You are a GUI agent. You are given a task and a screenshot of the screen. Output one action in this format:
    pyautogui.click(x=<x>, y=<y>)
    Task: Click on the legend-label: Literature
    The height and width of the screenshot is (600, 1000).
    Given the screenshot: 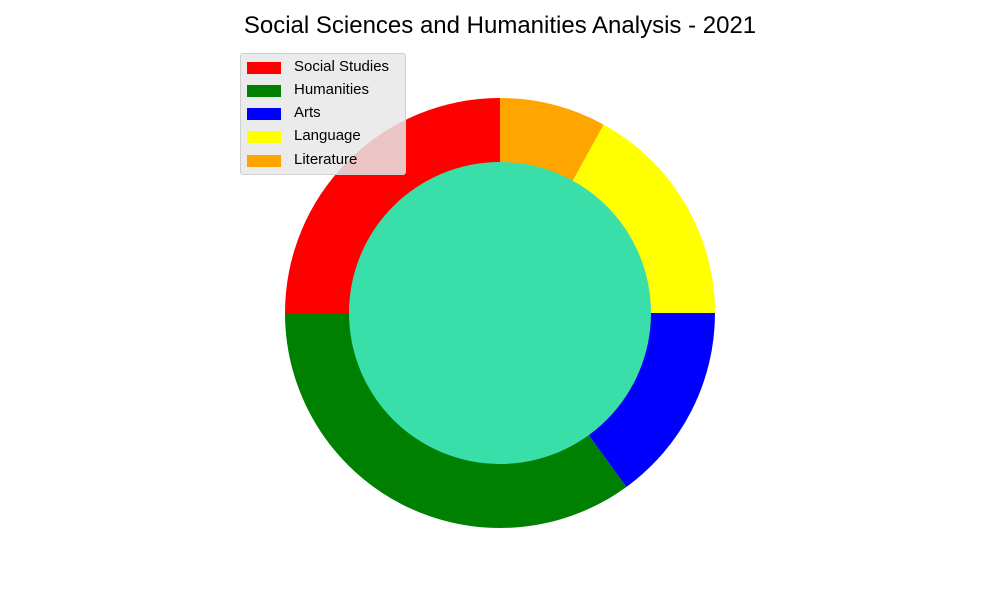 What is the action you would take?
    pyautogui.click(x=326, y=159)
    